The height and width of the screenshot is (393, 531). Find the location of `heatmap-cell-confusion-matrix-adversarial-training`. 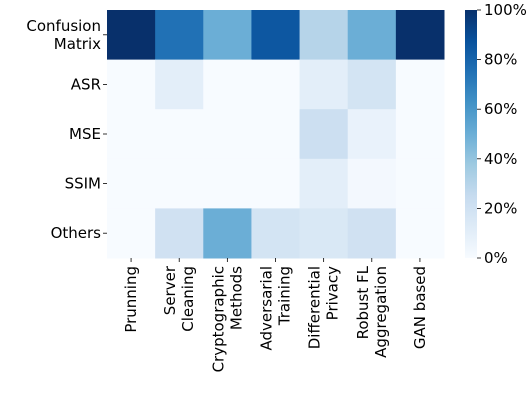

heatmap-cell-confusion-matrix-adversarial-training is located at coordinates (276, 35).